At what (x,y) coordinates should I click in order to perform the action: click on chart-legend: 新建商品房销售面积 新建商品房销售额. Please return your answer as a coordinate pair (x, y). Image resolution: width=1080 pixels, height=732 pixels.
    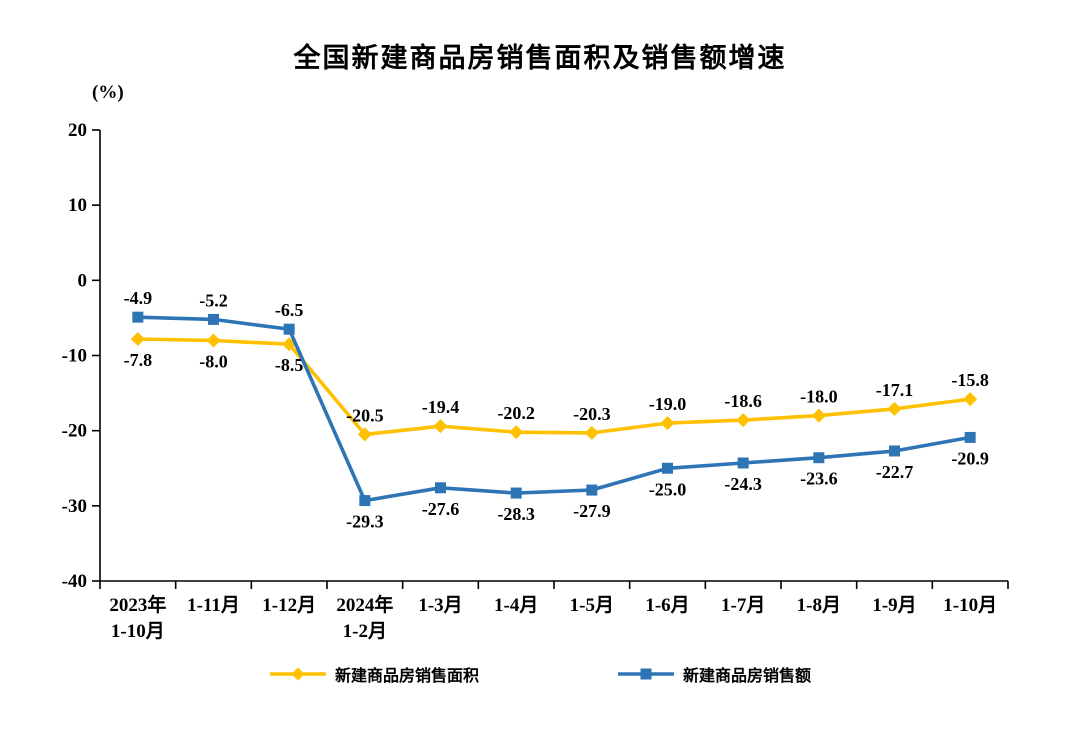
    Looking at the image, I should click on (540, 674).